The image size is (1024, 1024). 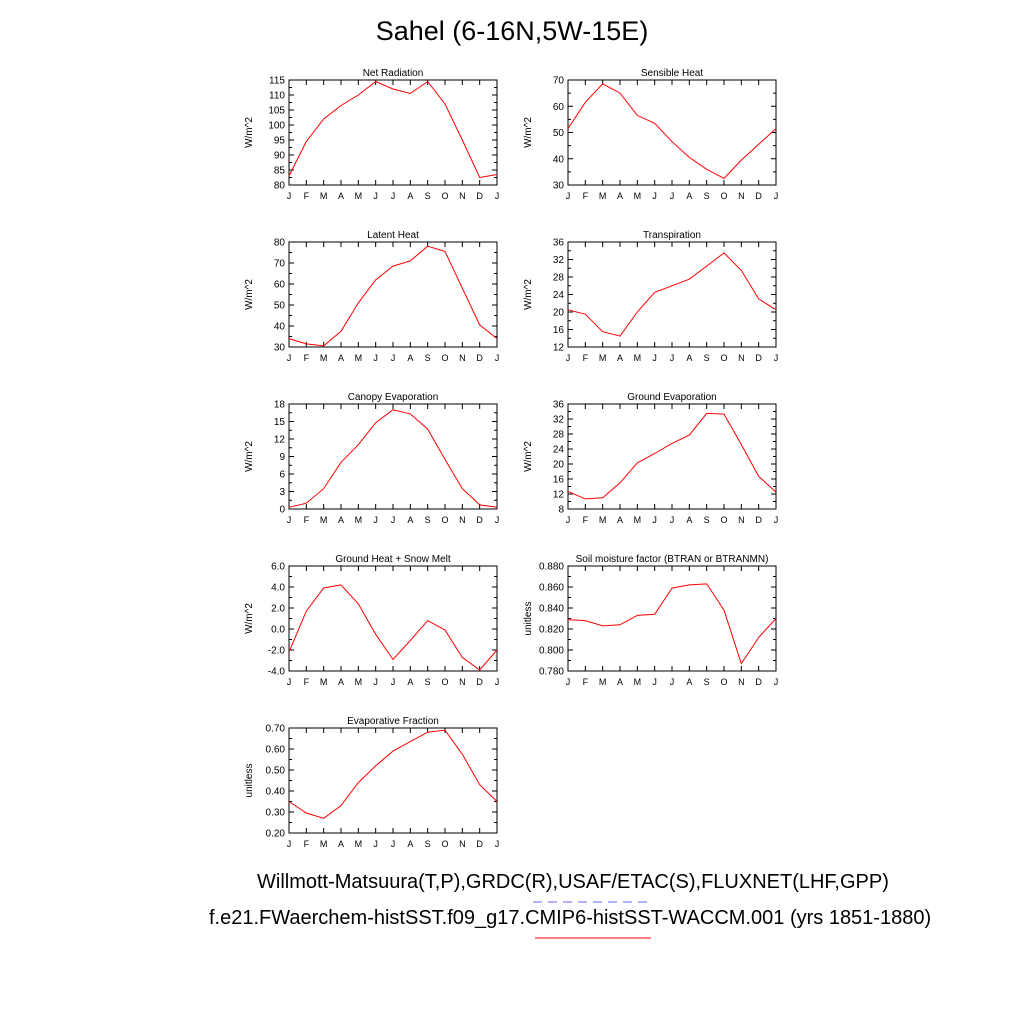 I want to click on y-tick-label: 70, so click(x=559, y=81).